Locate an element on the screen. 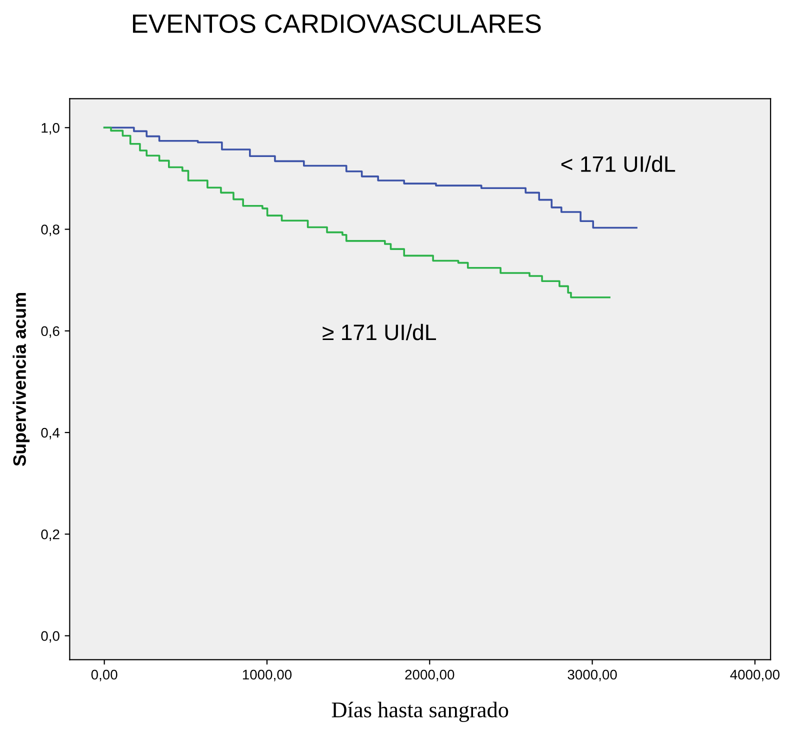 Image resolution: width=801 pixels, height=742 pixels. text: ≥ 171 UI/dL is located at coordinates (379, 332).